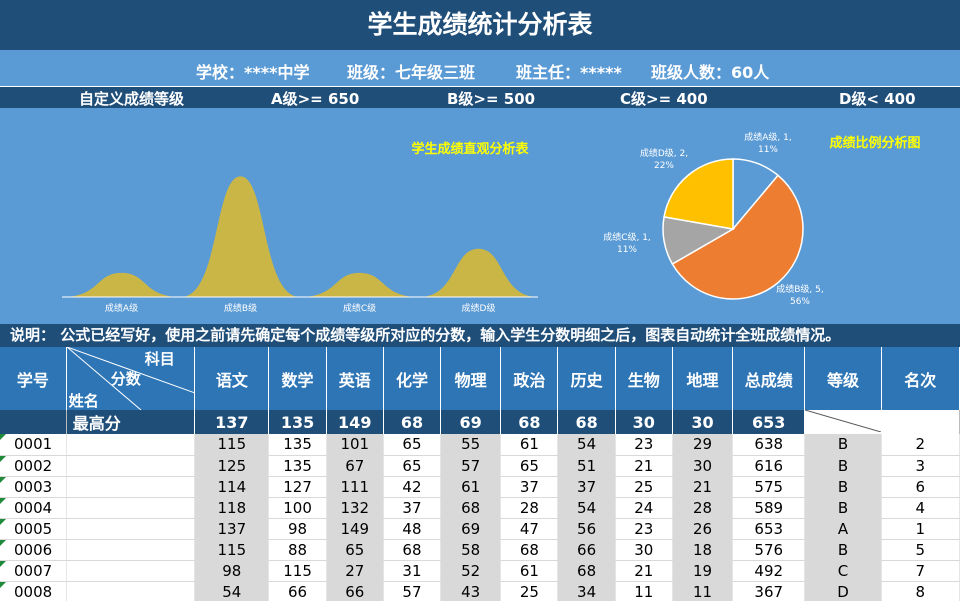 This screenshot has width=960, height=601. What do you see at coordinates (920, 445) in the screenshot?
I see `rank-cell: 2` at bounding box center [920, 445].